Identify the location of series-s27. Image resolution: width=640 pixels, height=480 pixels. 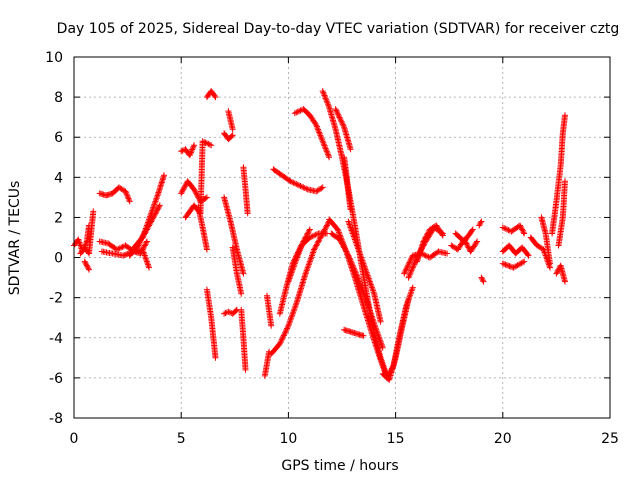
(298, 180).